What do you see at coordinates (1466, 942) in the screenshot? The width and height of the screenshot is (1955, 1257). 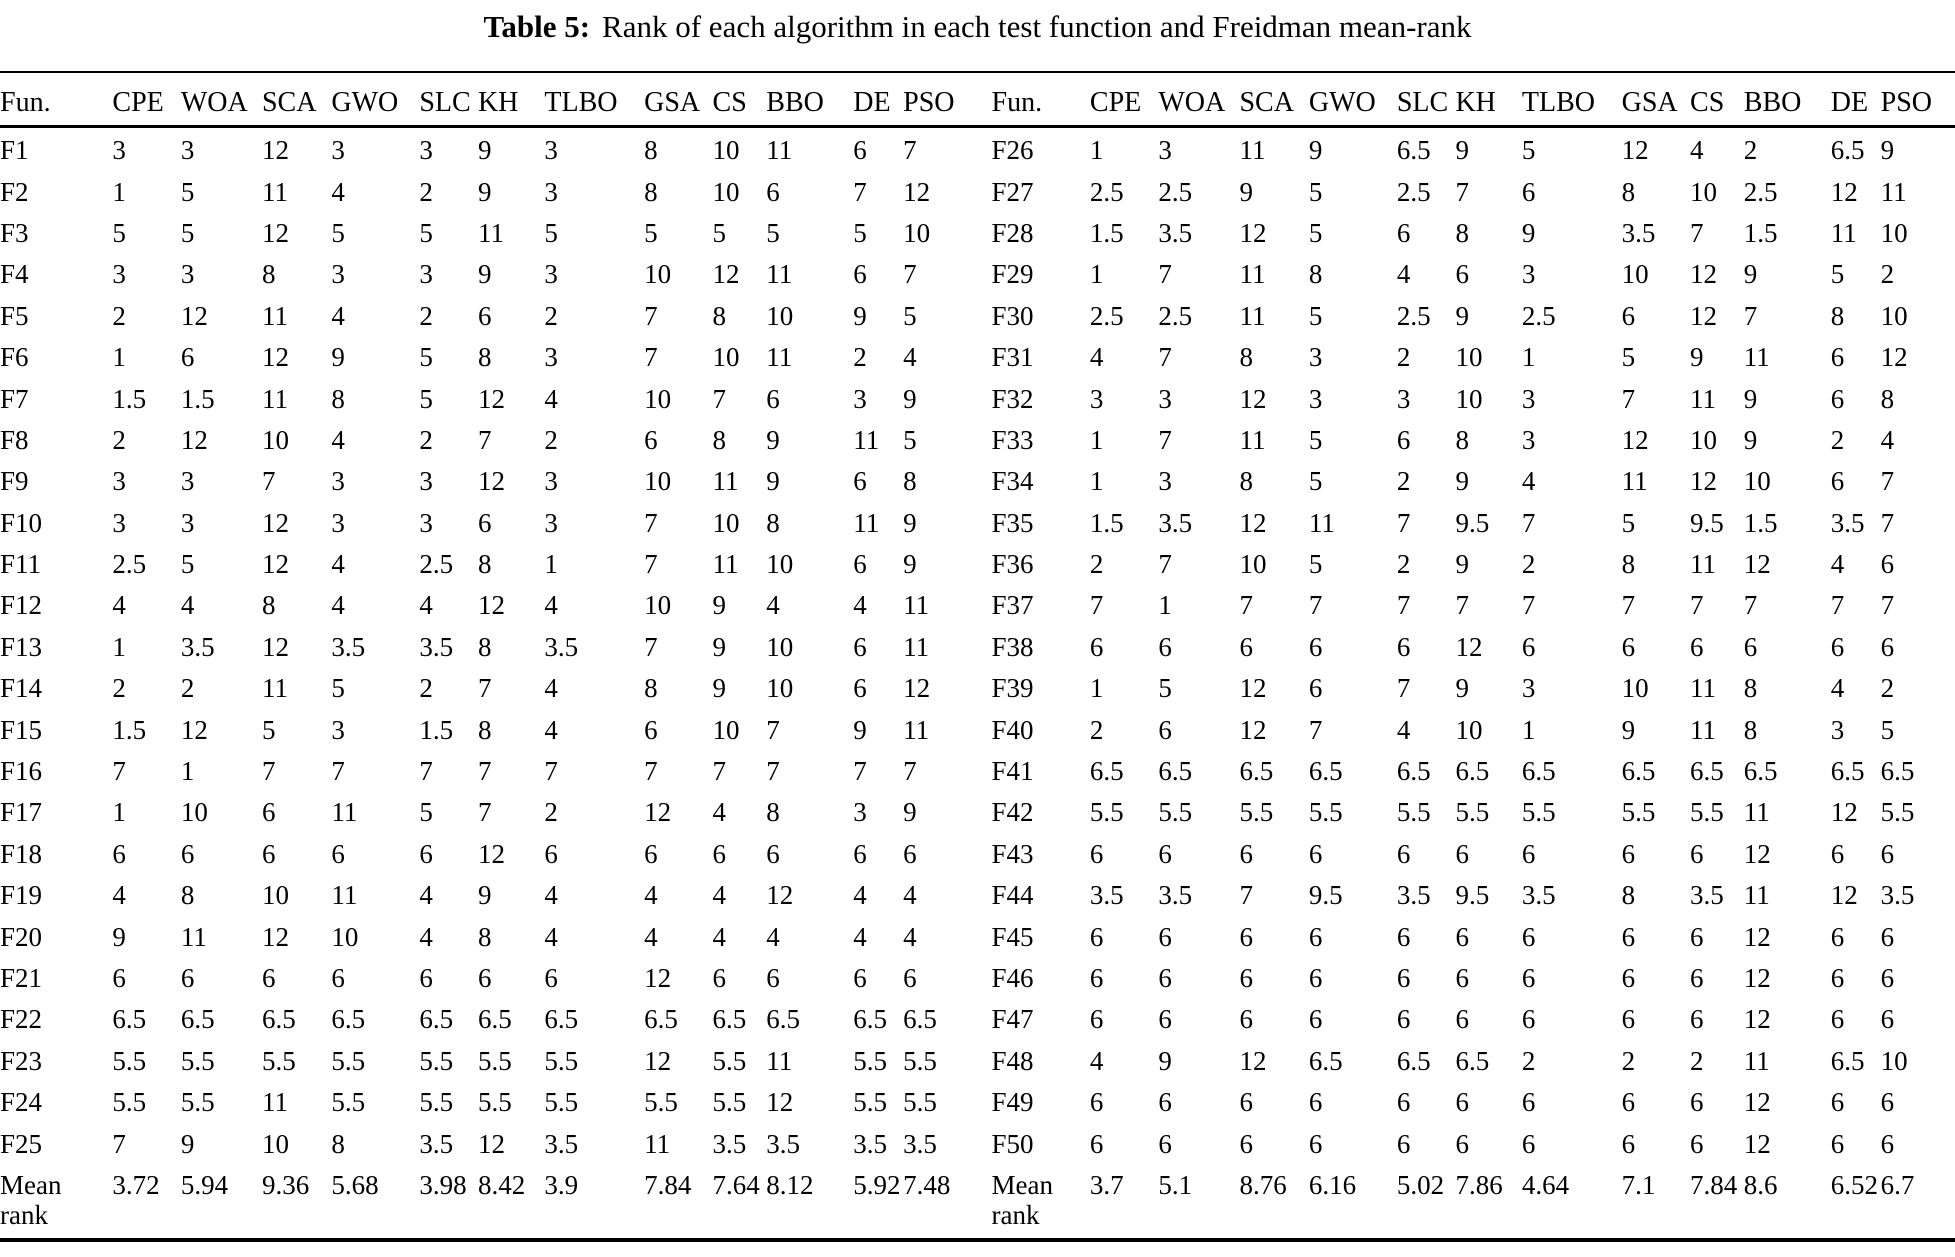 I see `table-row: F45 6 6 6 6 6 6 6 6 6 12 6 6` at bounding box center [1466, 942].